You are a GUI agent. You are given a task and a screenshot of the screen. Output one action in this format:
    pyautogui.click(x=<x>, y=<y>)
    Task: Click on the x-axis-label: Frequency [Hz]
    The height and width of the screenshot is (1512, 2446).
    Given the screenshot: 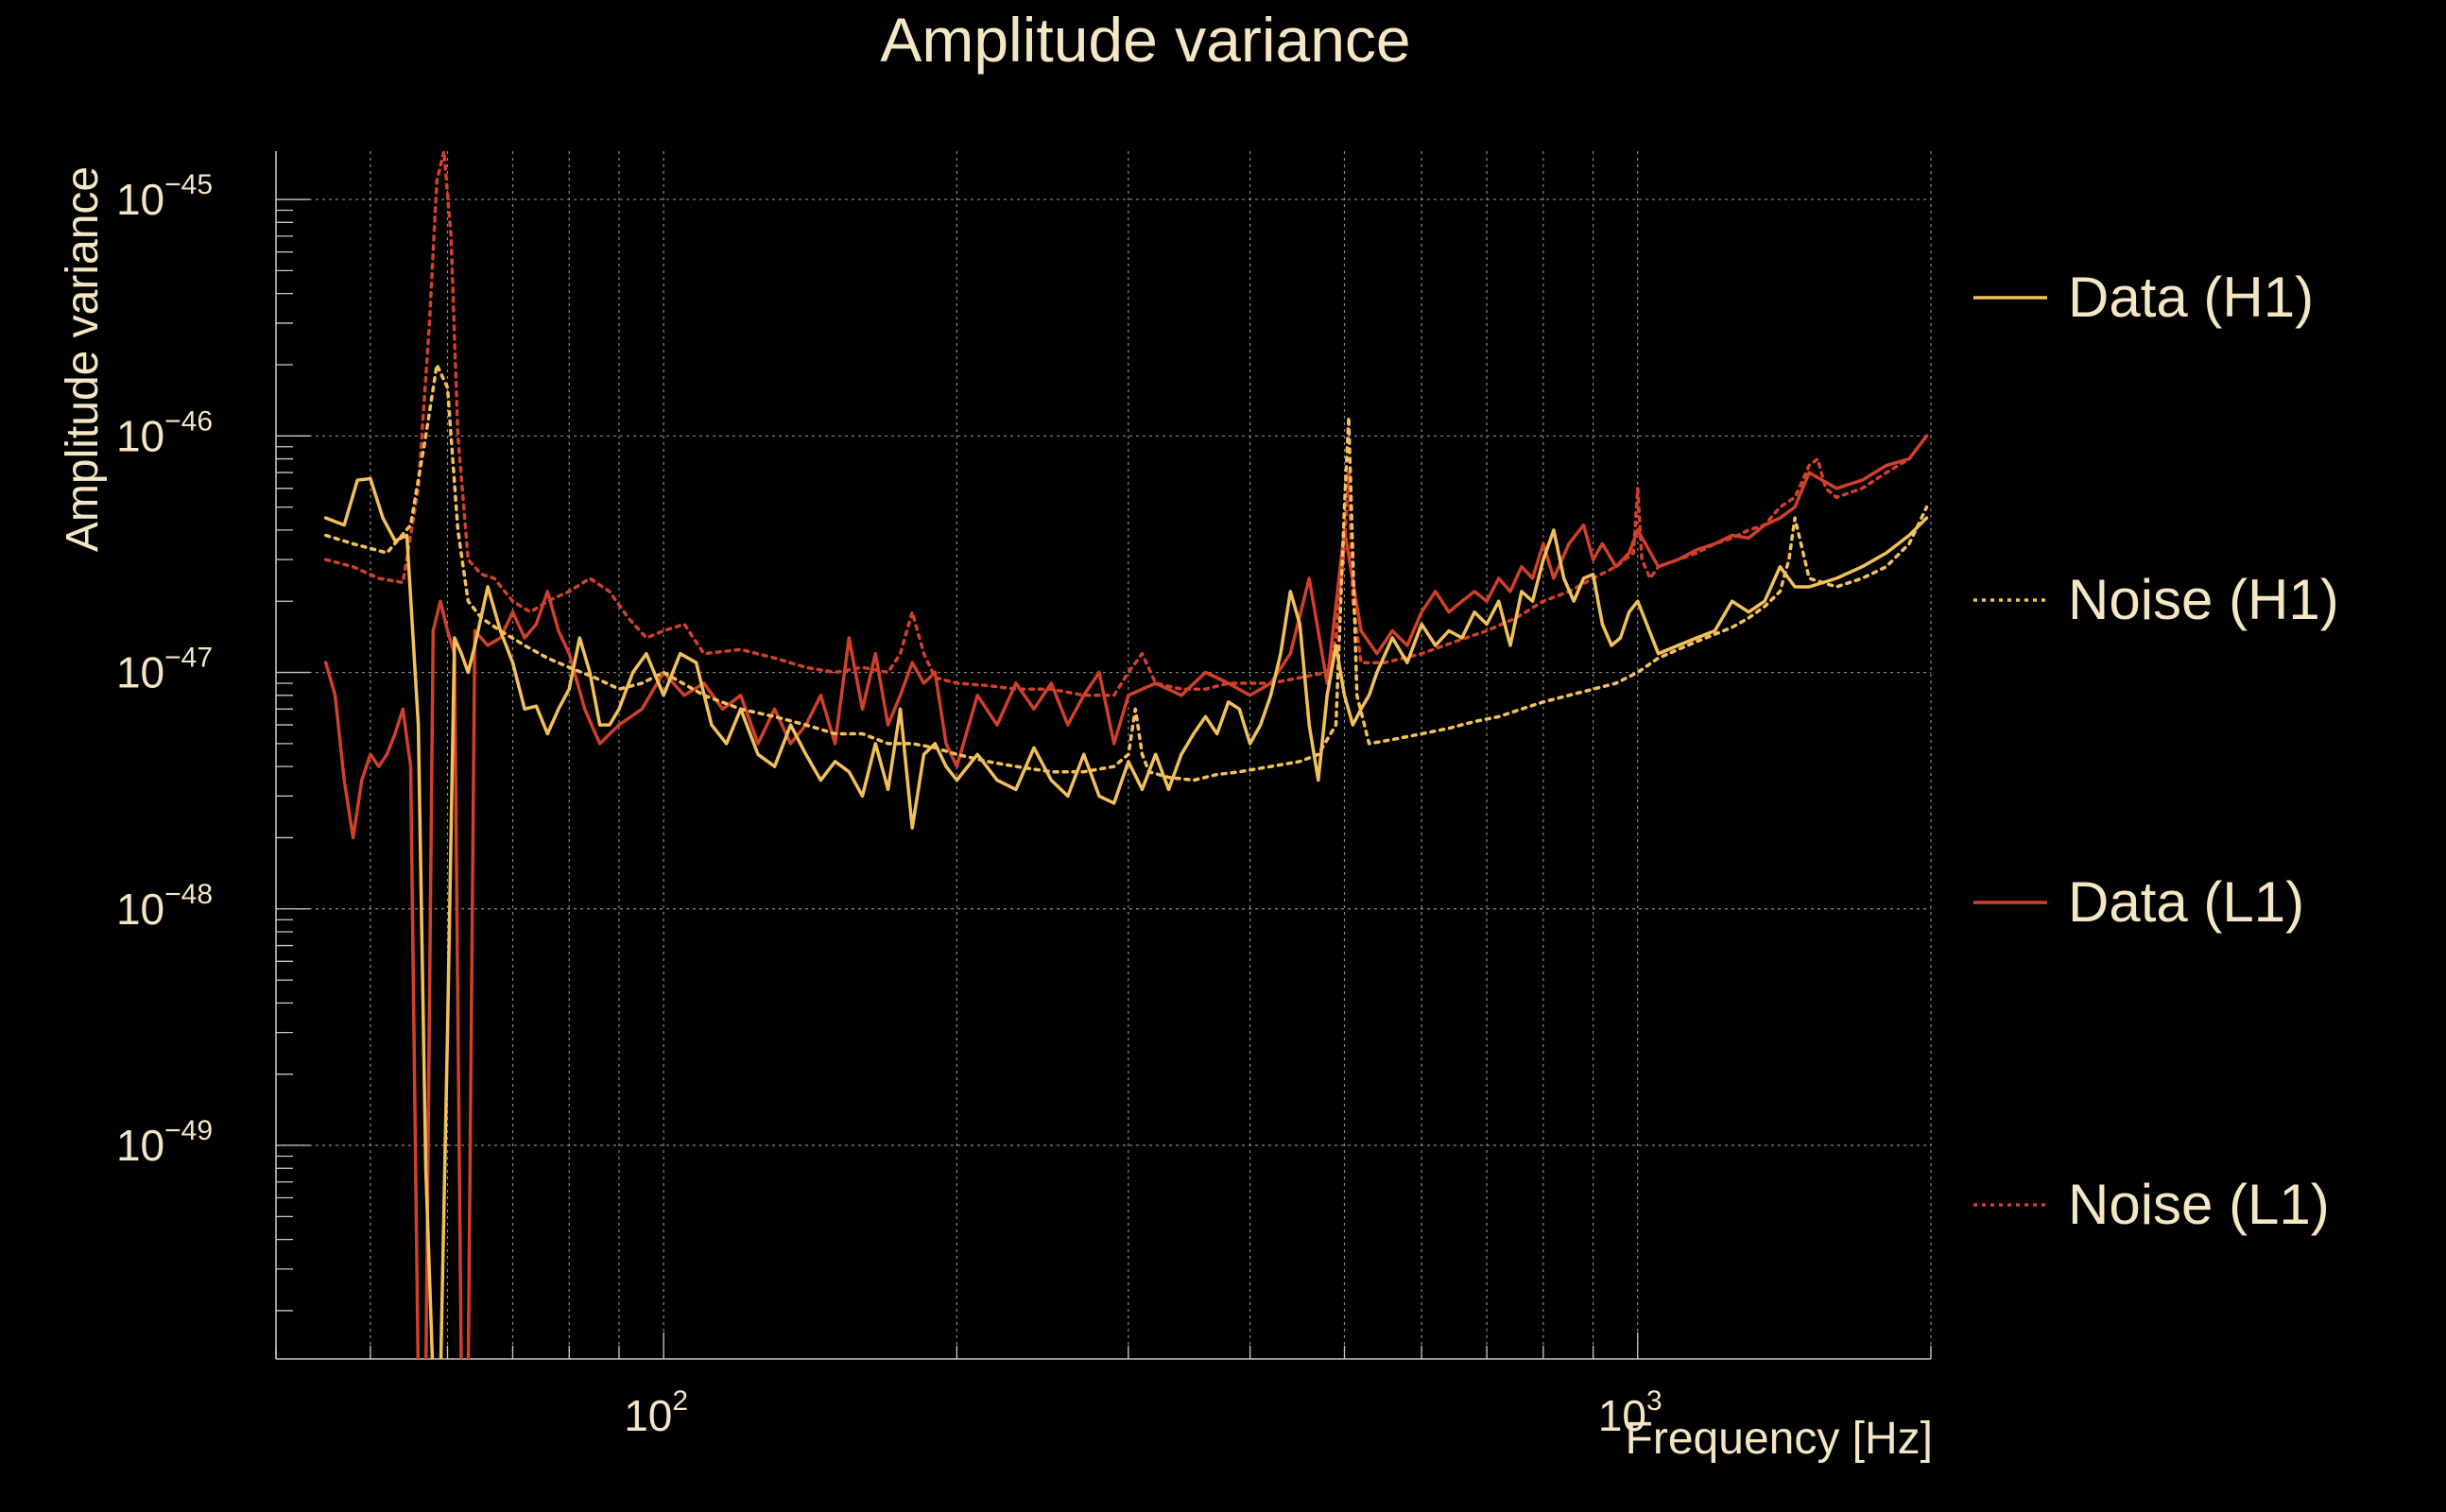 What is the action you would take?
    pyautogui.click(x=1779, y=1439)
    